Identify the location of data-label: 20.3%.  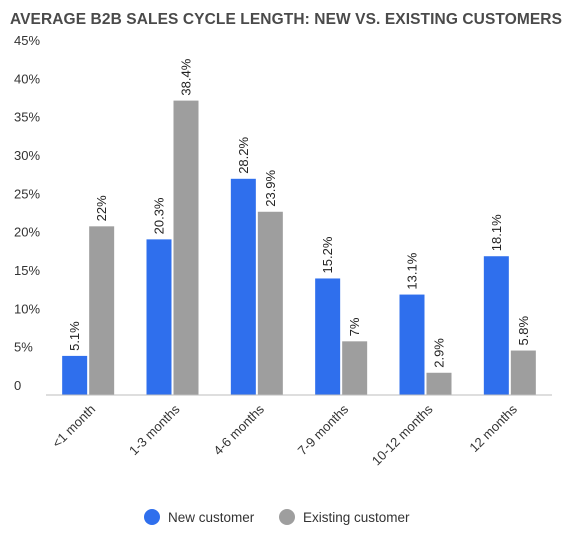
(159, 215).